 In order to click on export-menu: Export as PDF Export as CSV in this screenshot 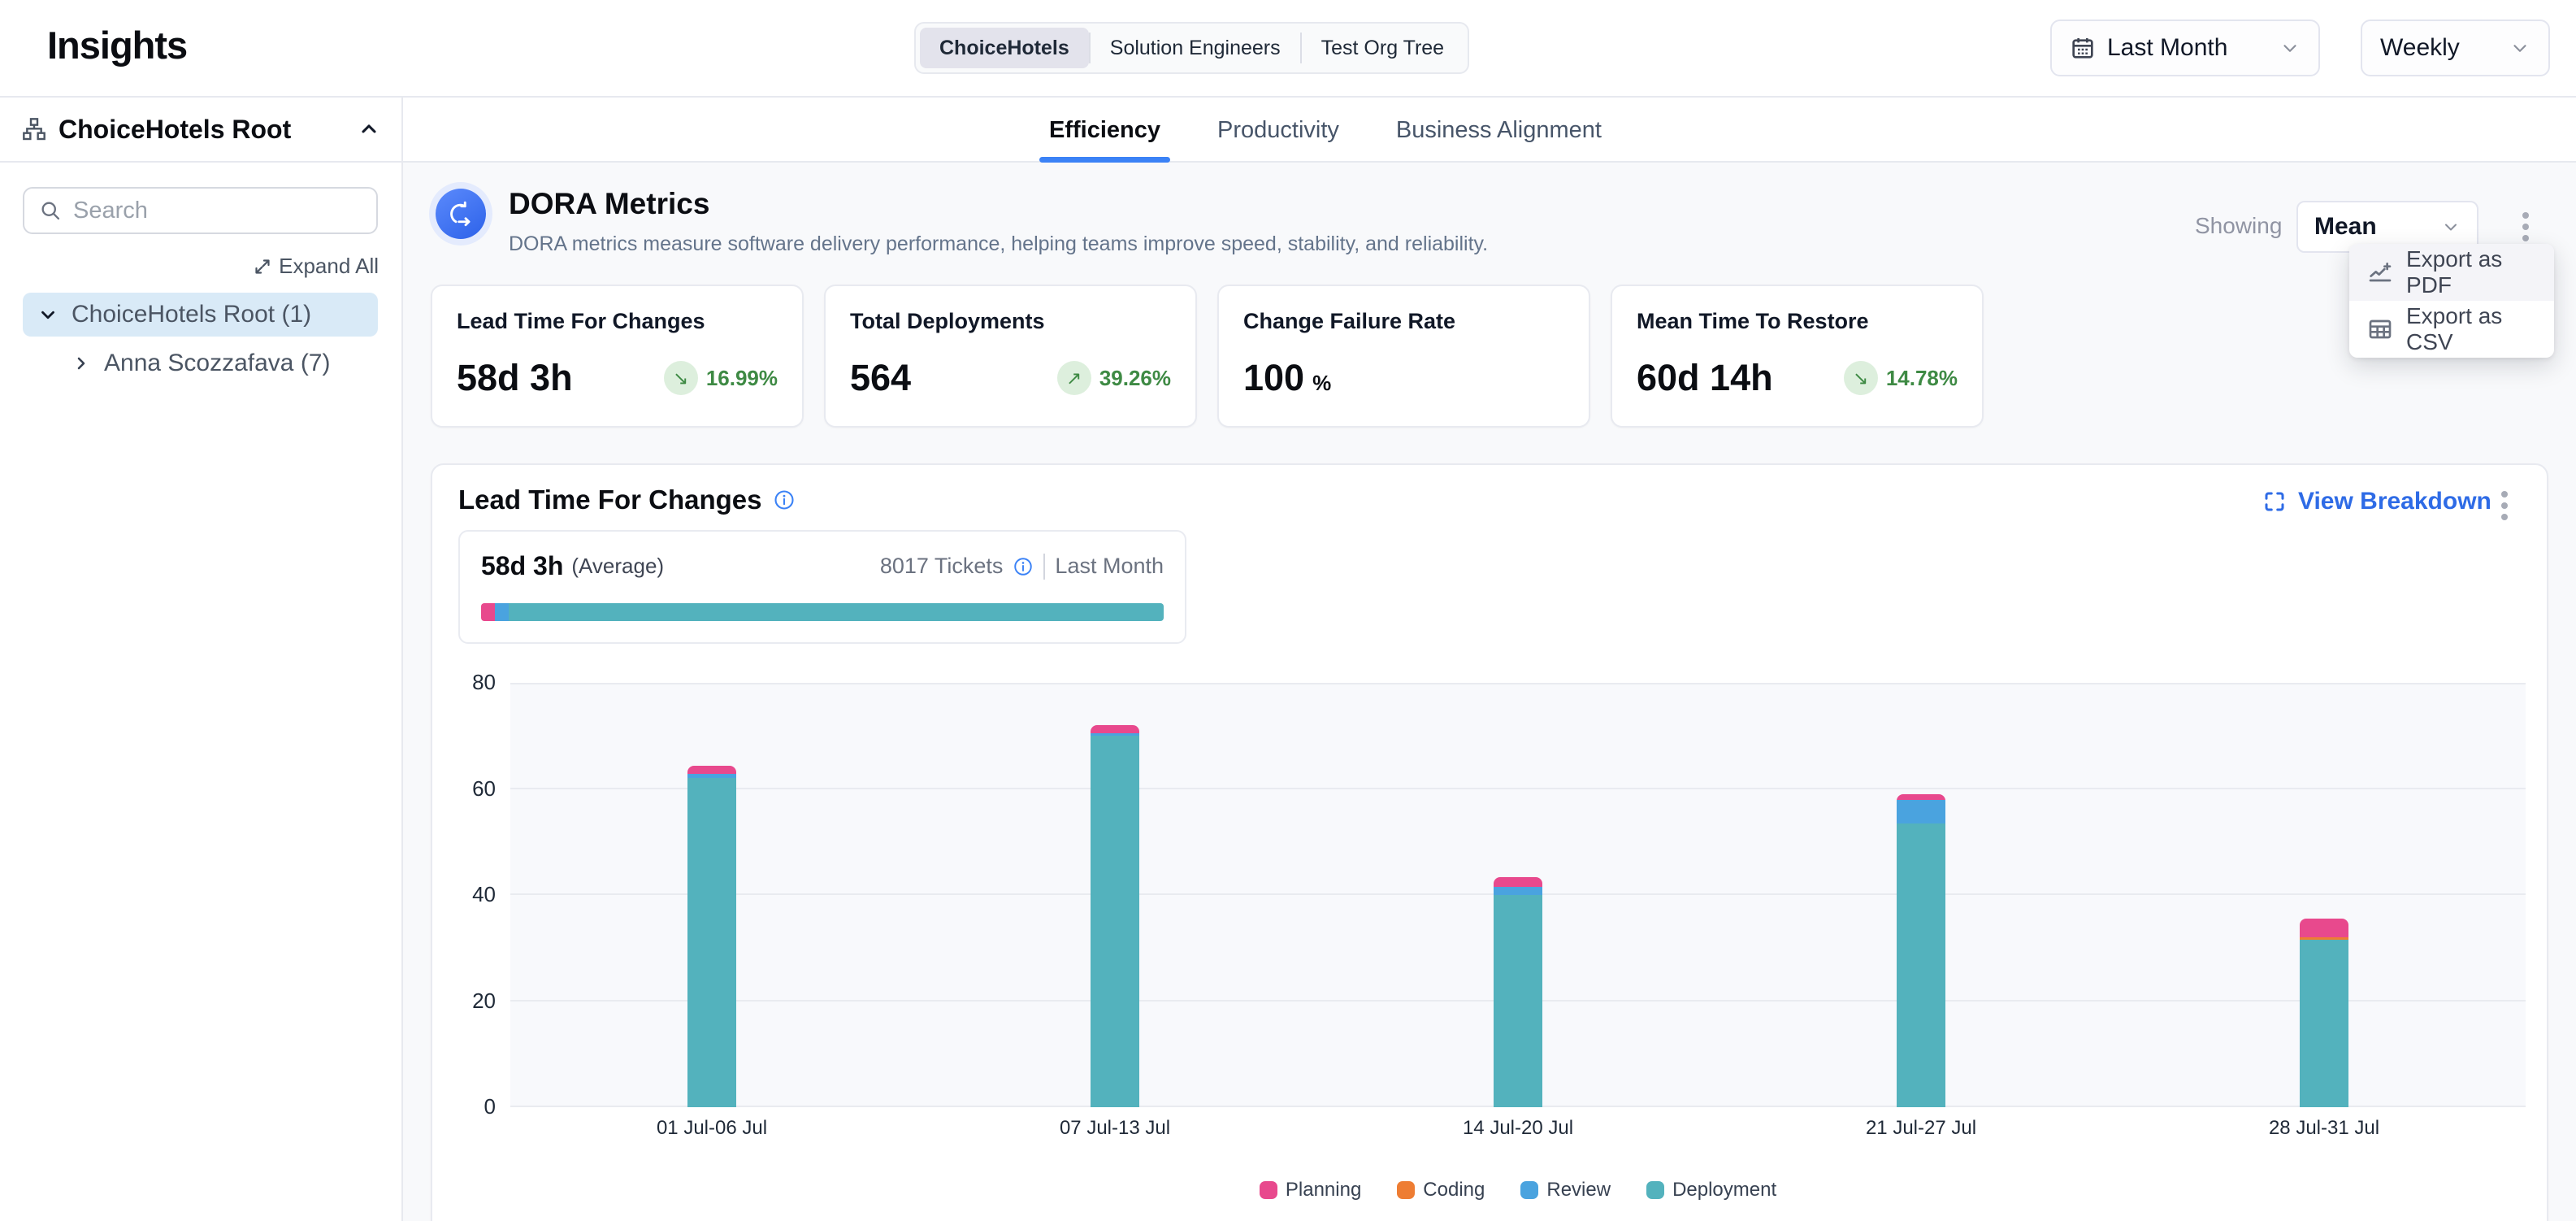, I will do `click(2451, 301)`.